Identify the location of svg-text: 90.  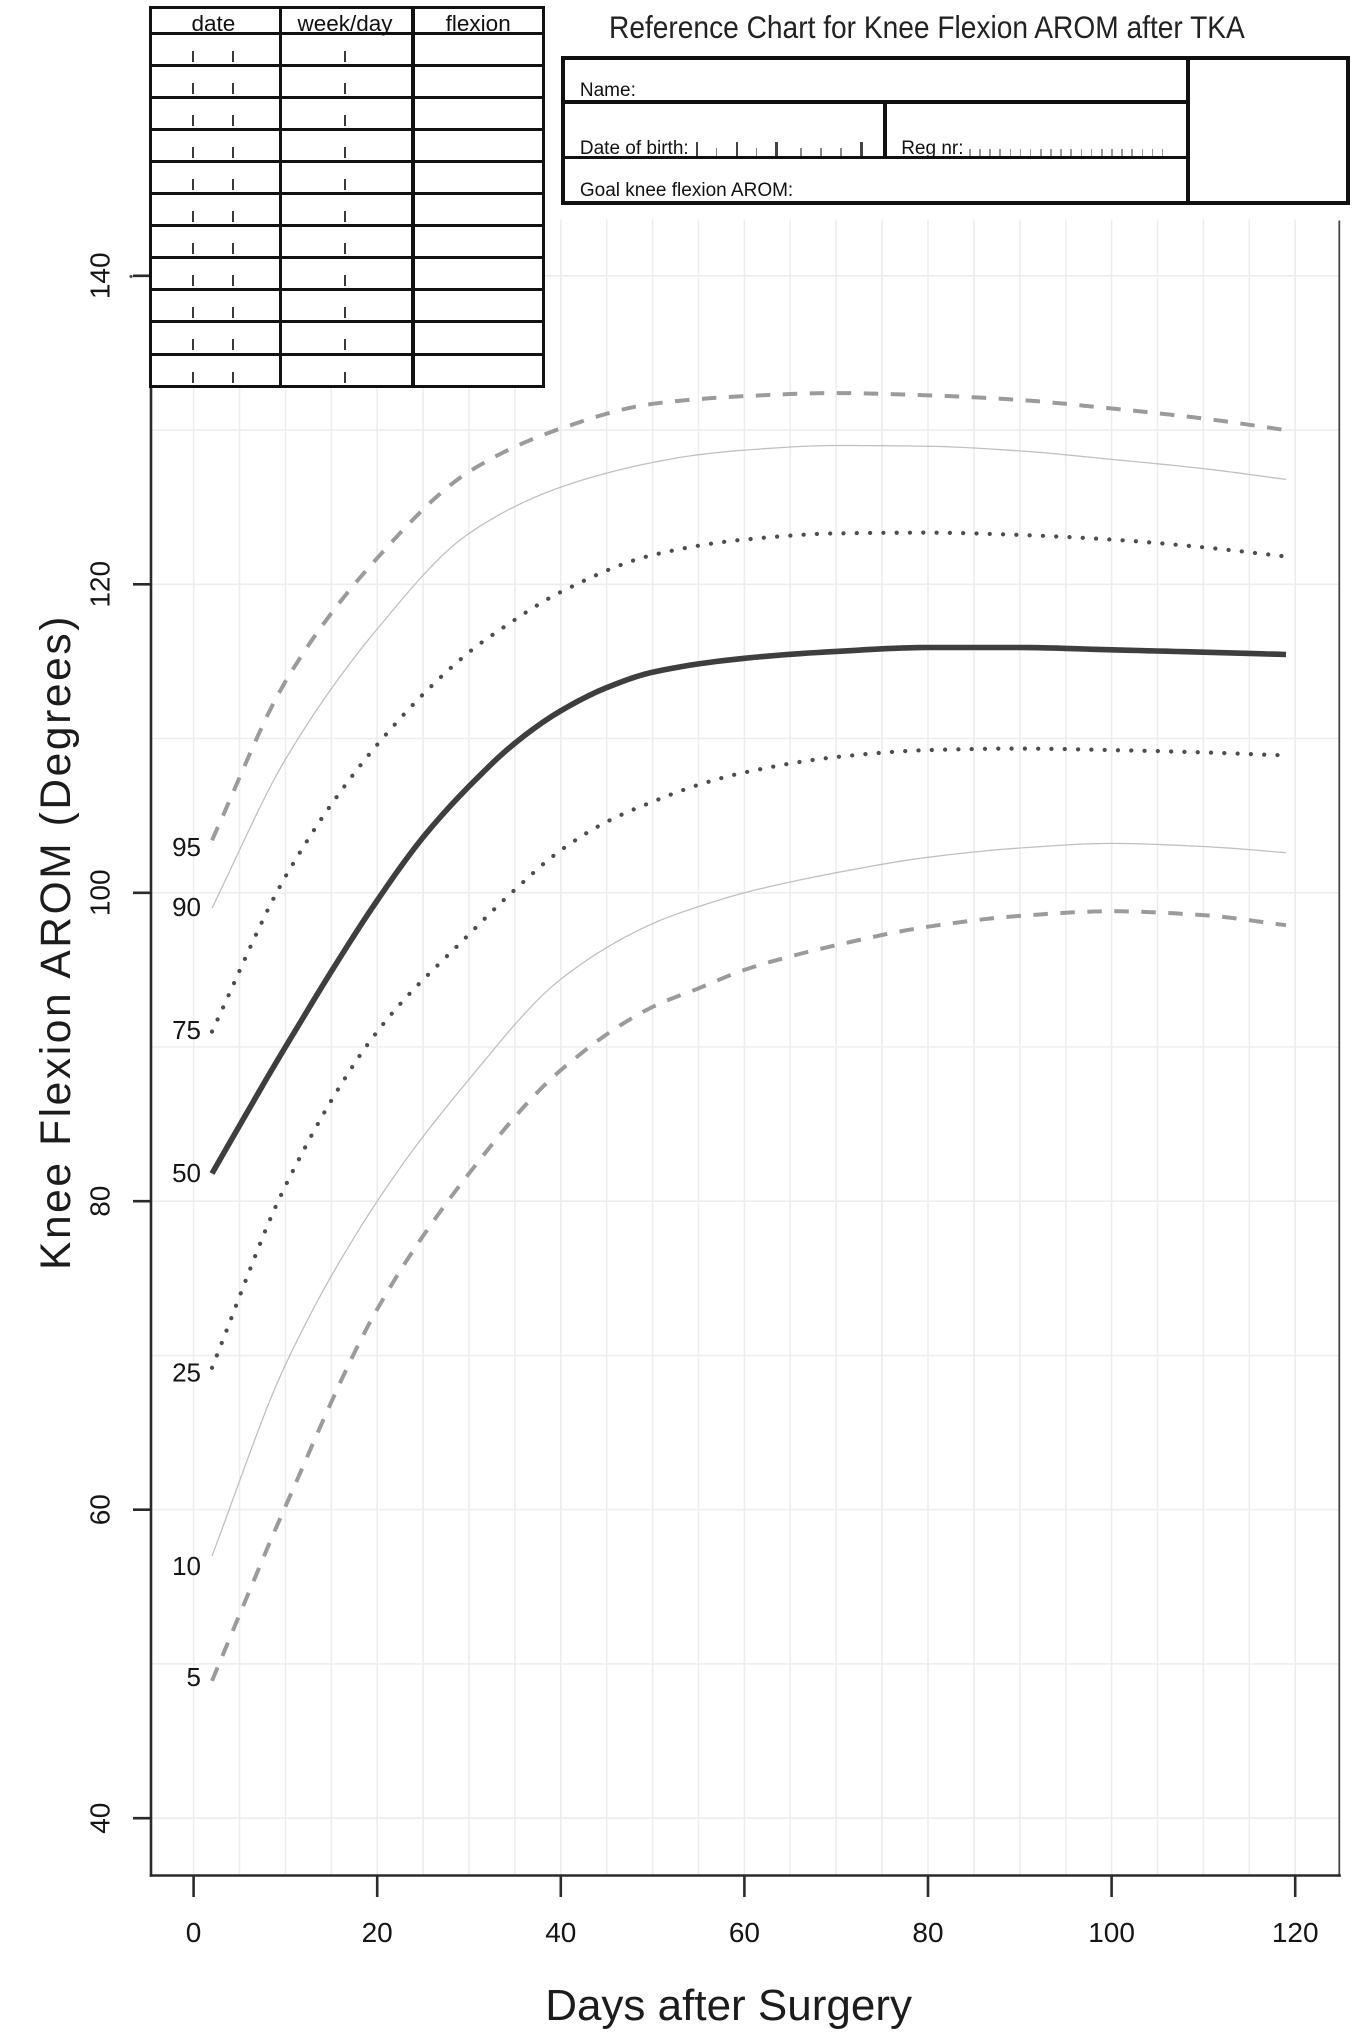
(186, 907).